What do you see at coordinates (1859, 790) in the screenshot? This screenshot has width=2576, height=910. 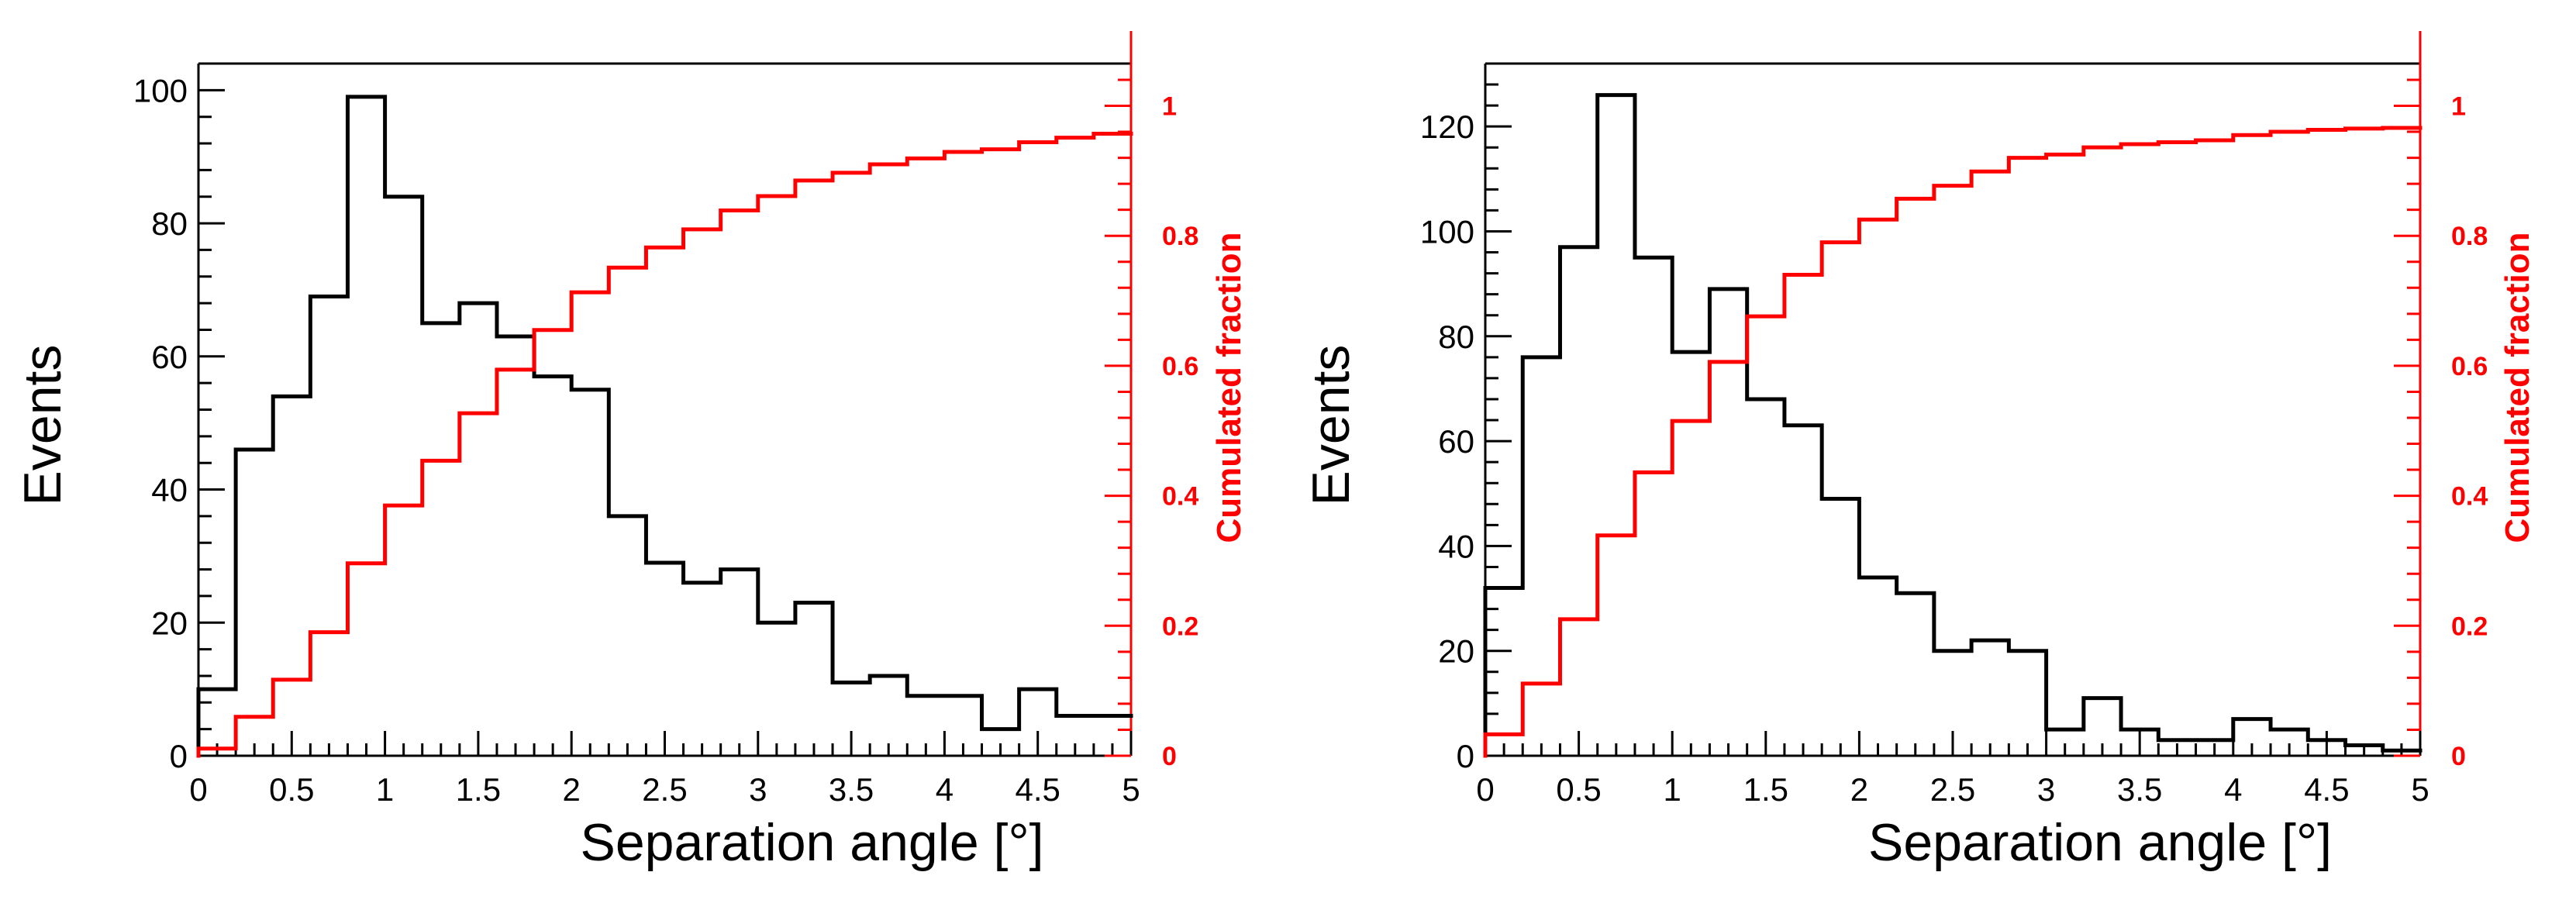 I see `x-tick-label: 2` at bounding box center [1859, 790].